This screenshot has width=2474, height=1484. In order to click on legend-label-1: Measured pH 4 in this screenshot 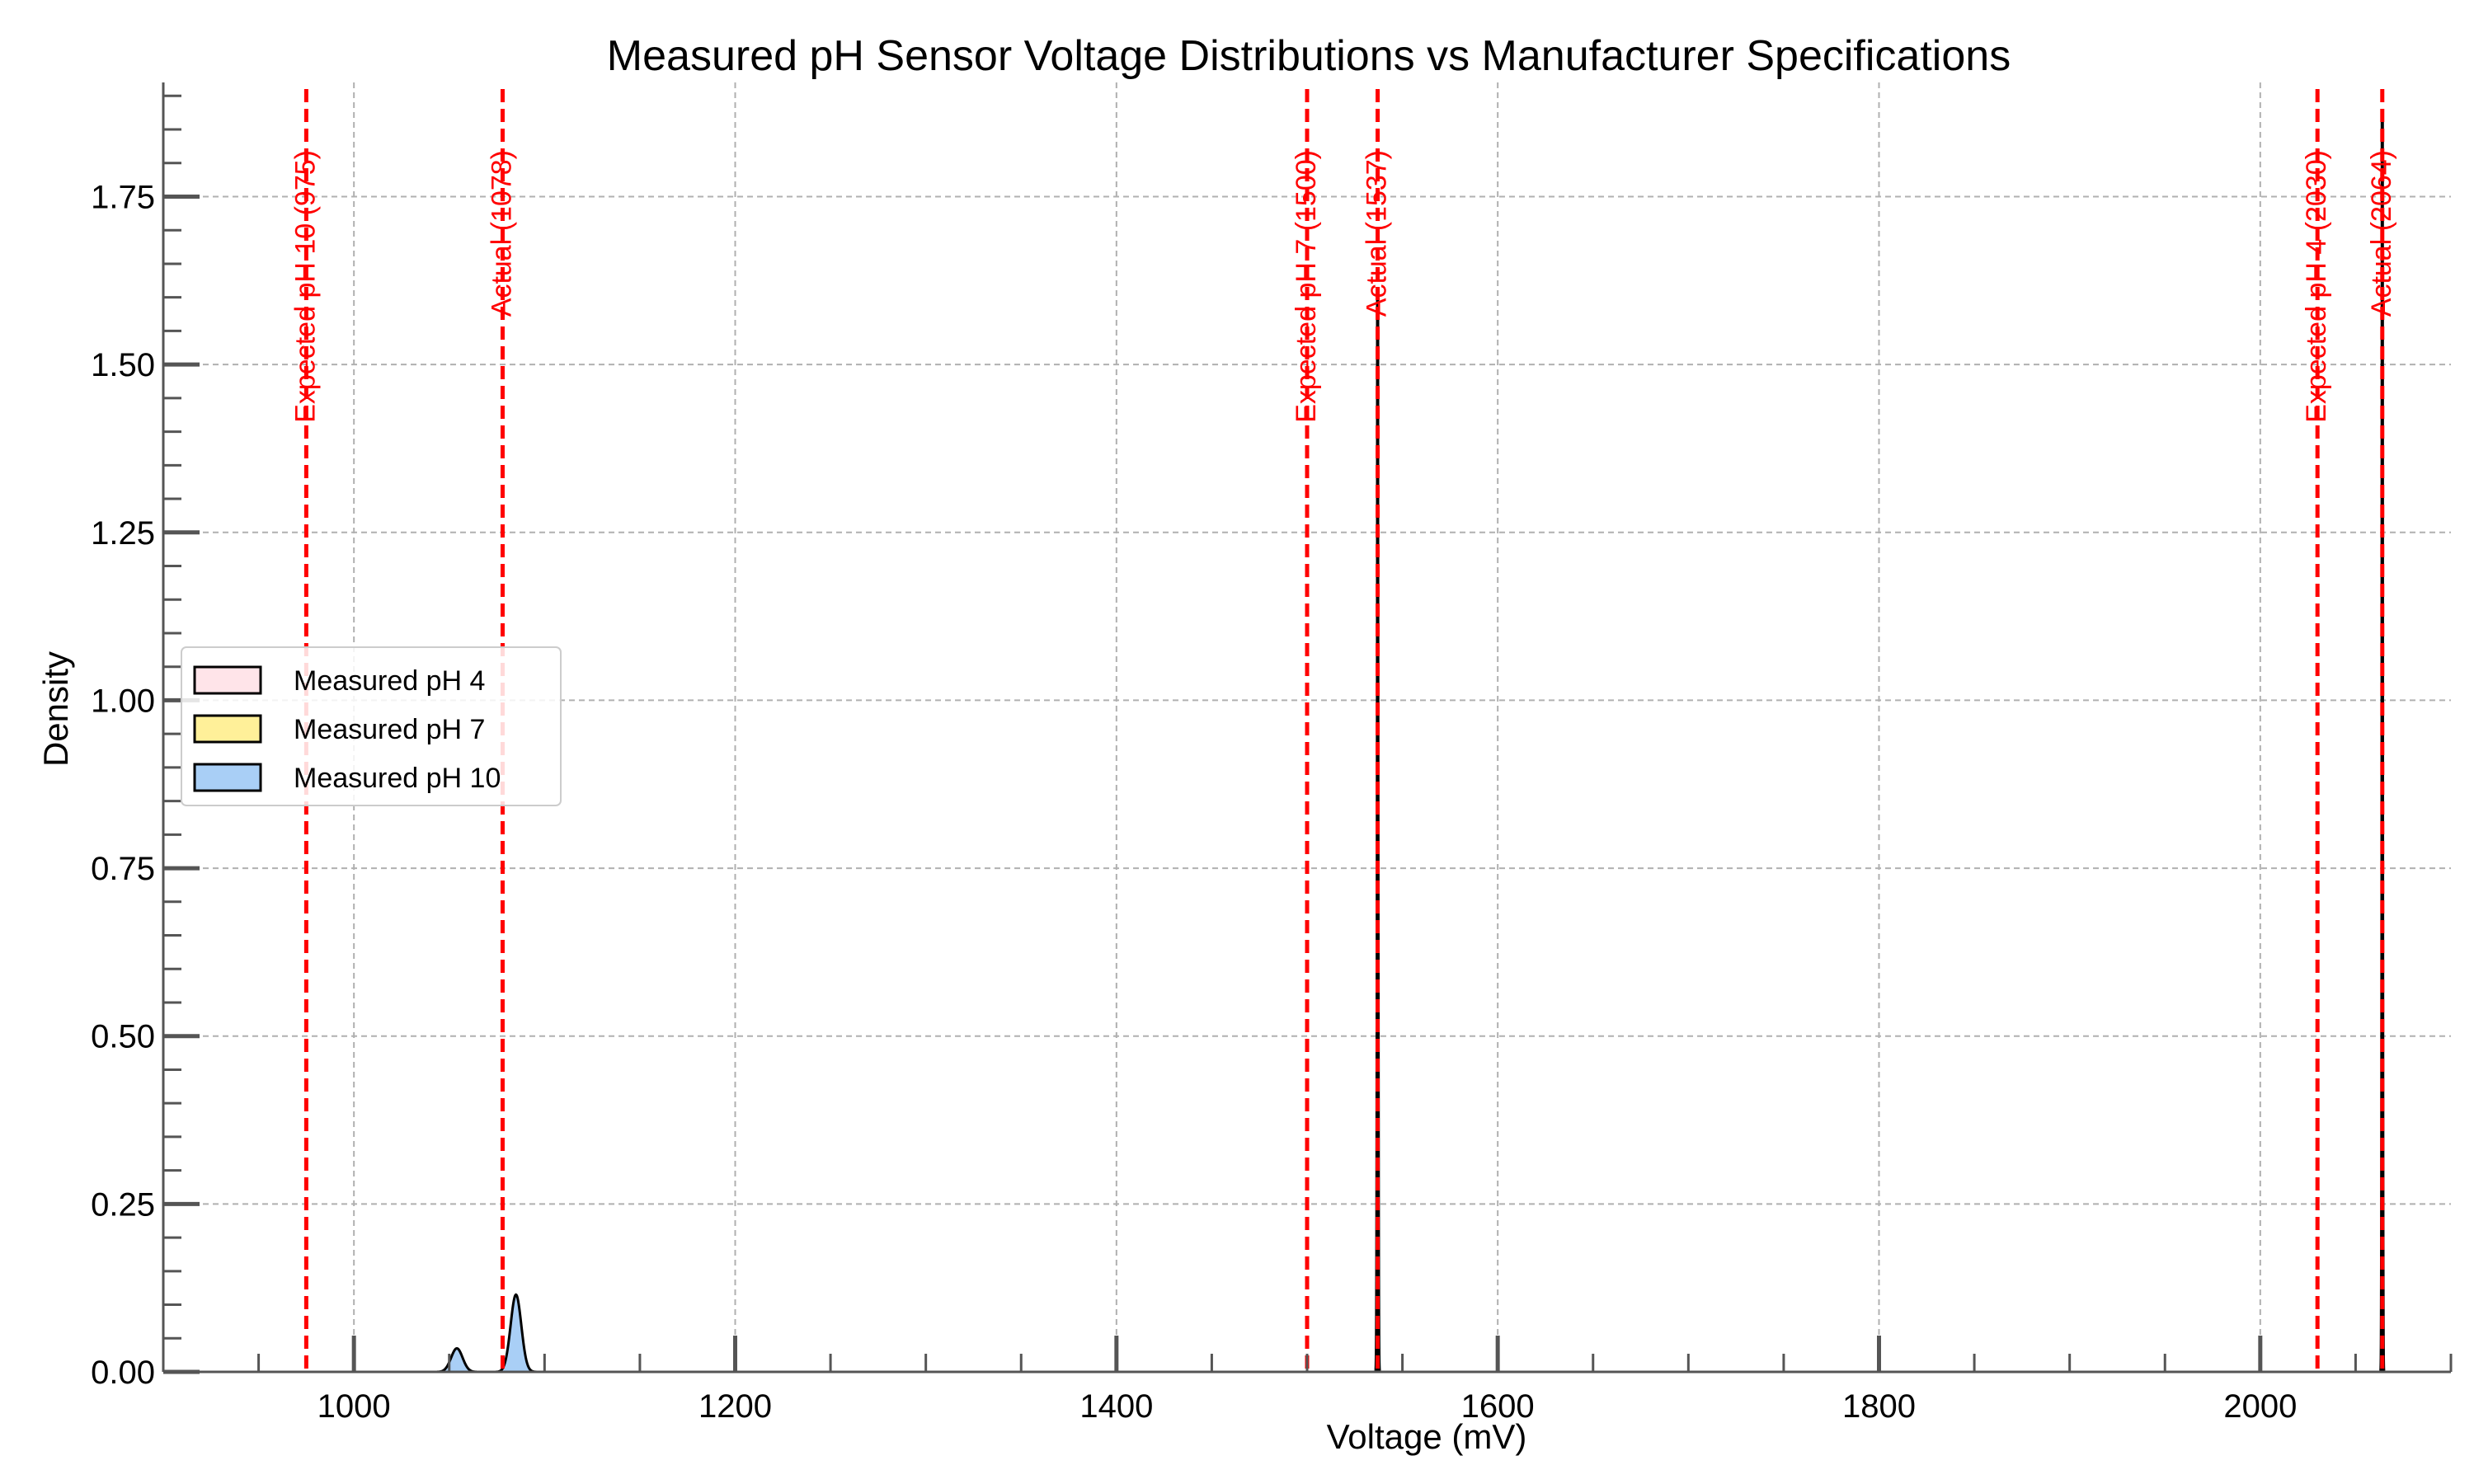, I will do `click(389, 681)`.